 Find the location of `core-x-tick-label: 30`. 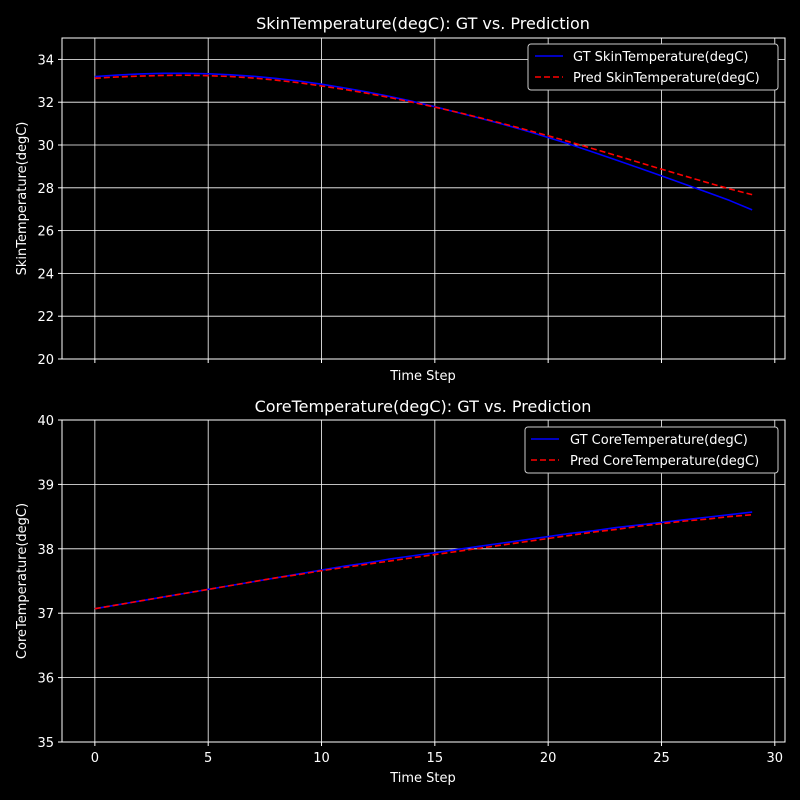

core-x-tick-label: 30 is located at coordinates (775, 758).